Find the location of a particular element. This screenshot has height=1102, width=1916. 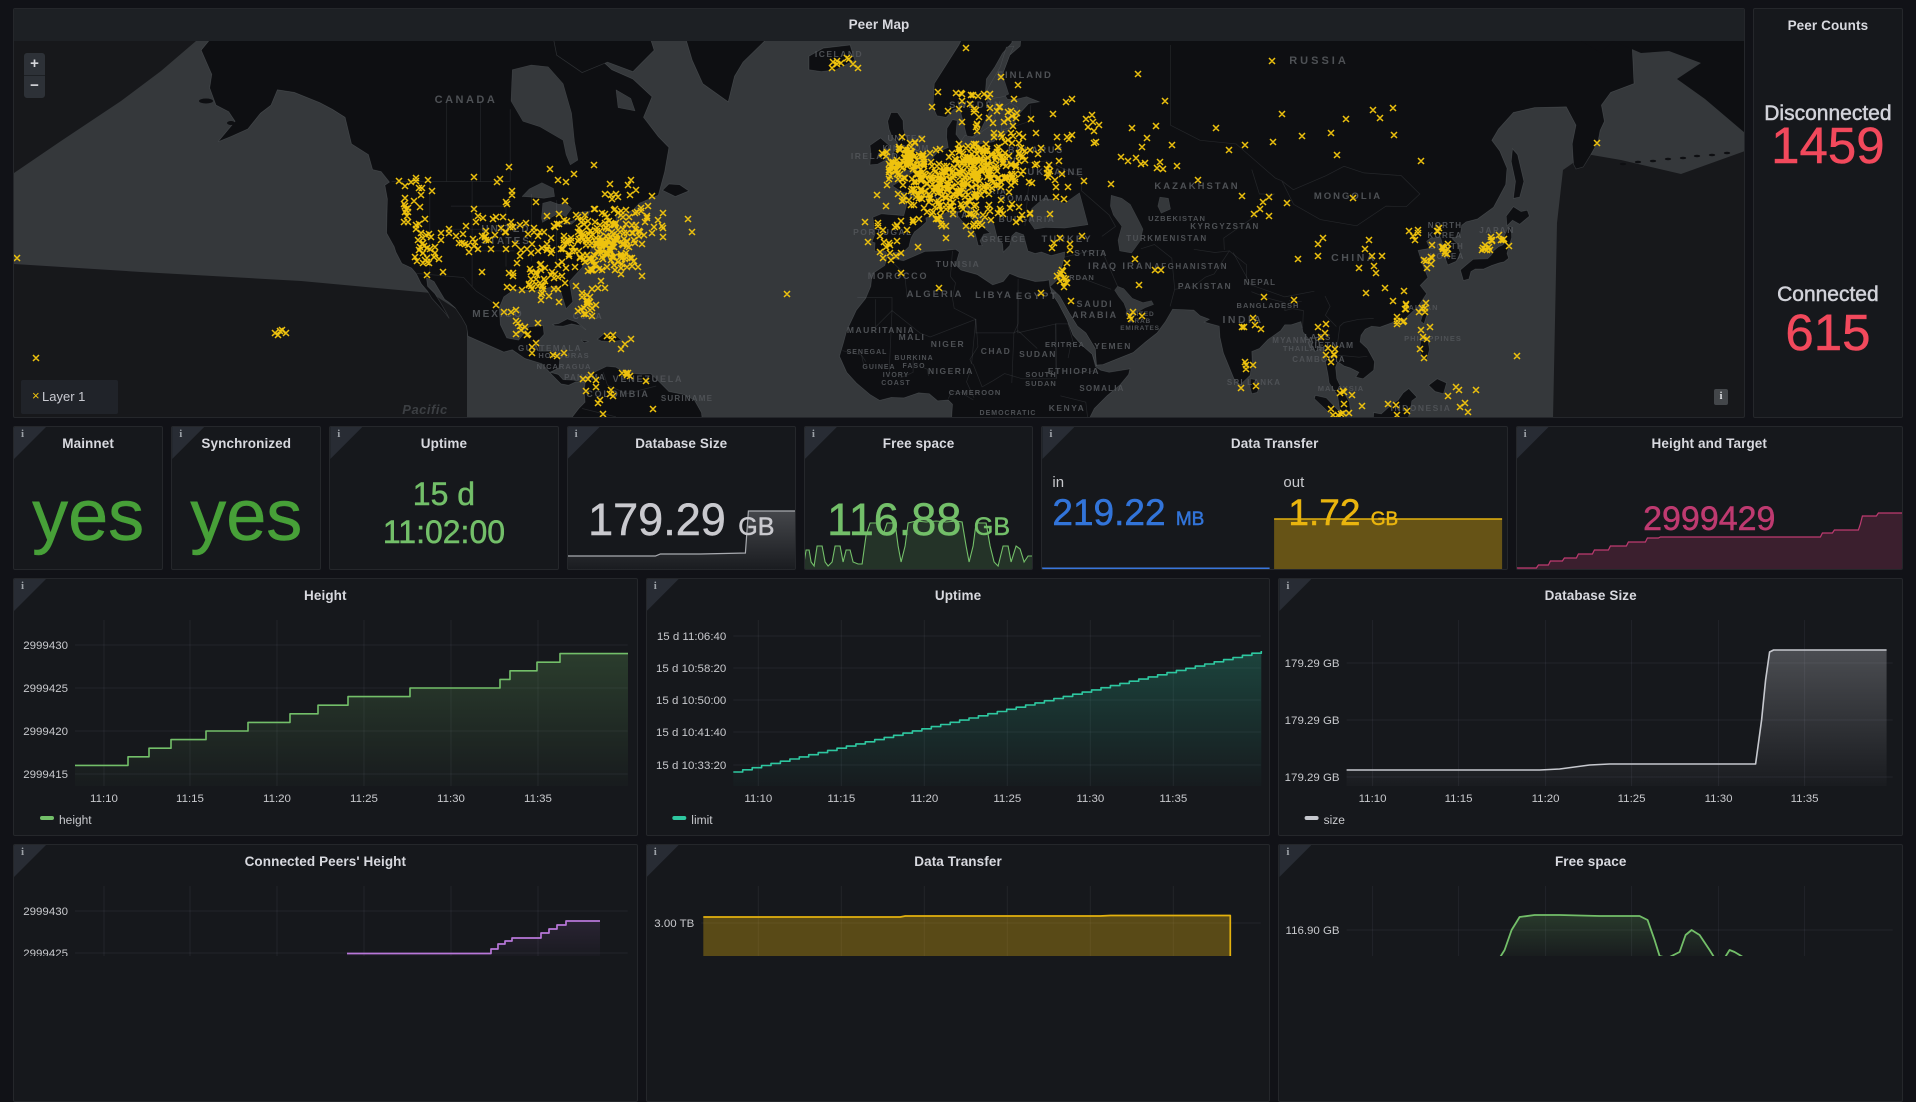

svg-text: SWEDEN is located at coordinates (976, 105).